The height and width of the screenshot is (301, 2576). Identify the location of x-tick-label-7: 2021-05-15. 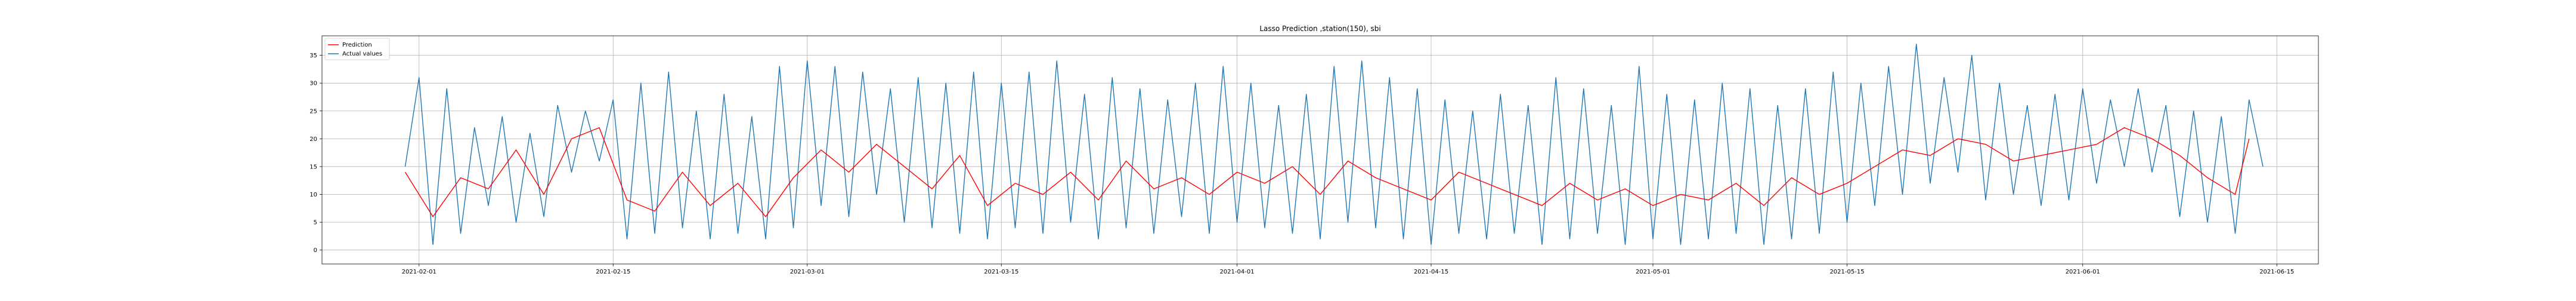
(1847, 272).